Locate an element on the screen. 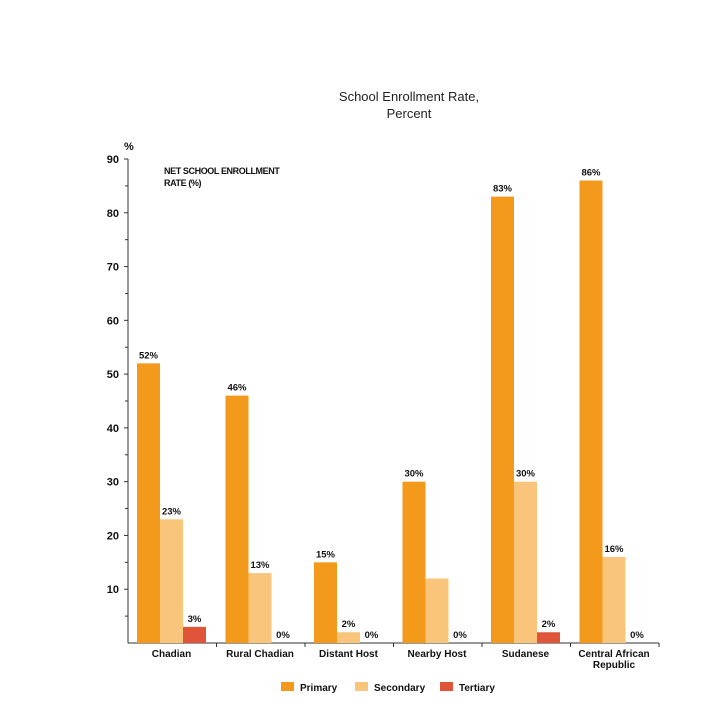 Image resolution: width=718 pixels, height=718 pixels. category-label: Republic is located at coordinates (614, 665).